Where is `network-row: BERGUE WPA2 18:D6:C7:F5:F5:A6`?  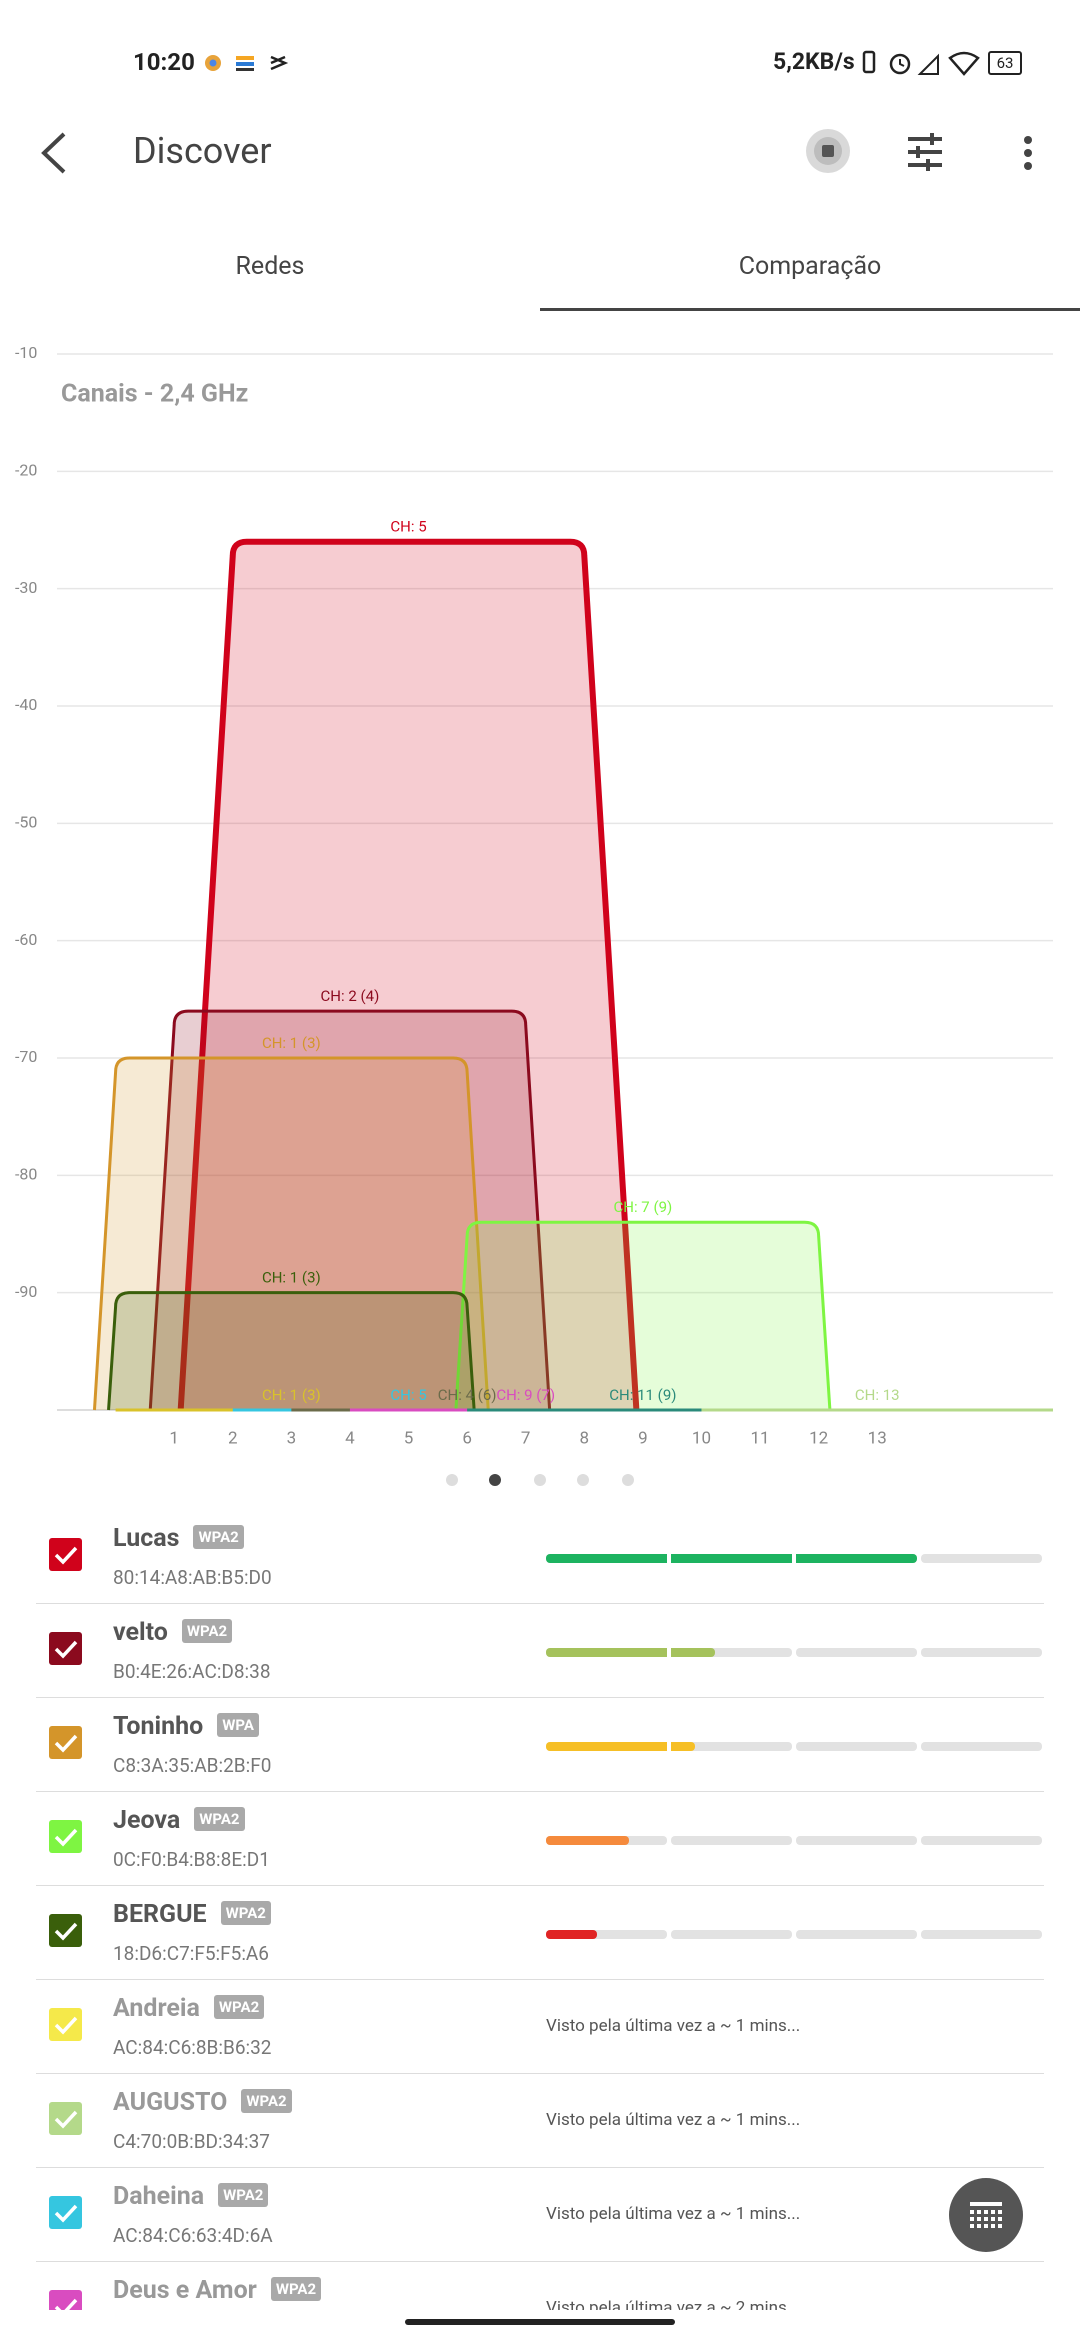 network-row: BERGUE WPA2 18:D6:C7:F5:F5:A6 is located at coordinates (540, 1933).